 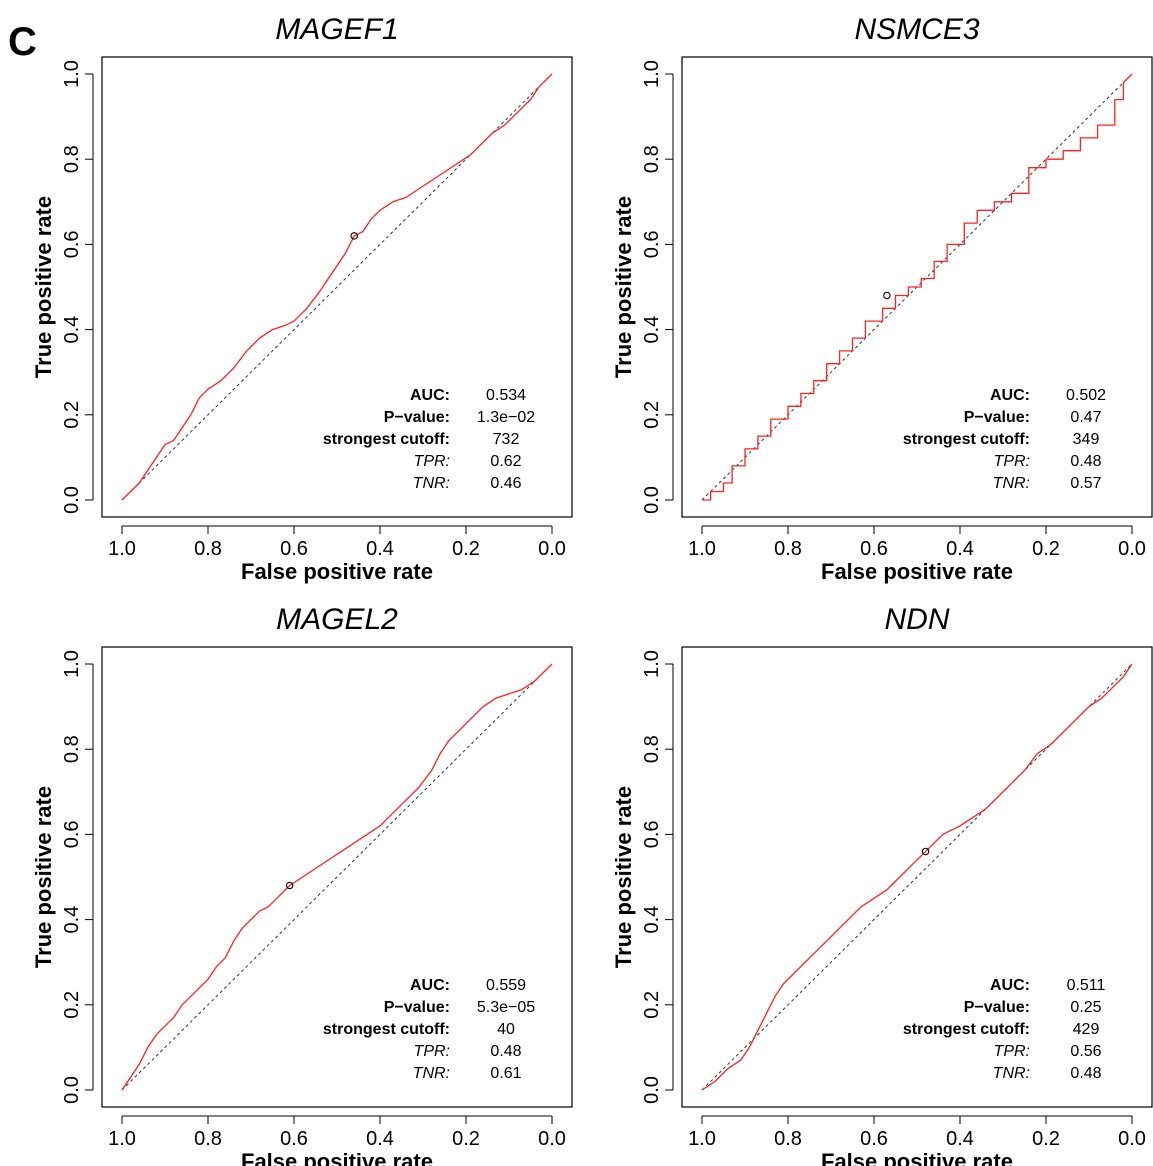 I want to click on stat-value: 0.46, so click(x=505, y=483).